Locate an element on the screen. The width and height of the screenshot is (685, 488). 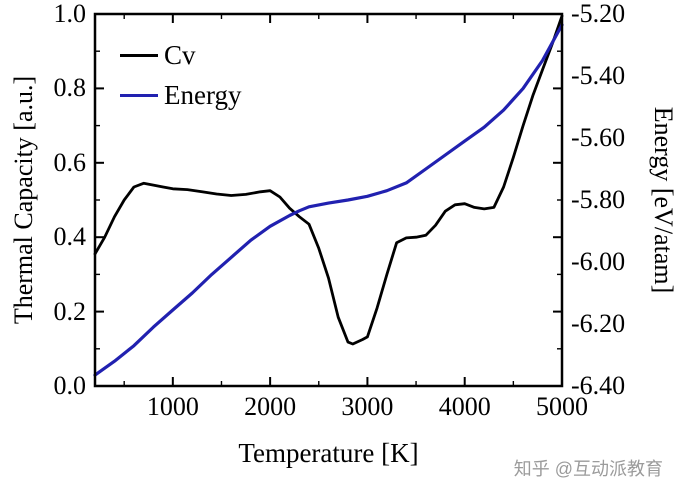
left-y-tick-label: 0.6 is located at coordinates (70, 162).